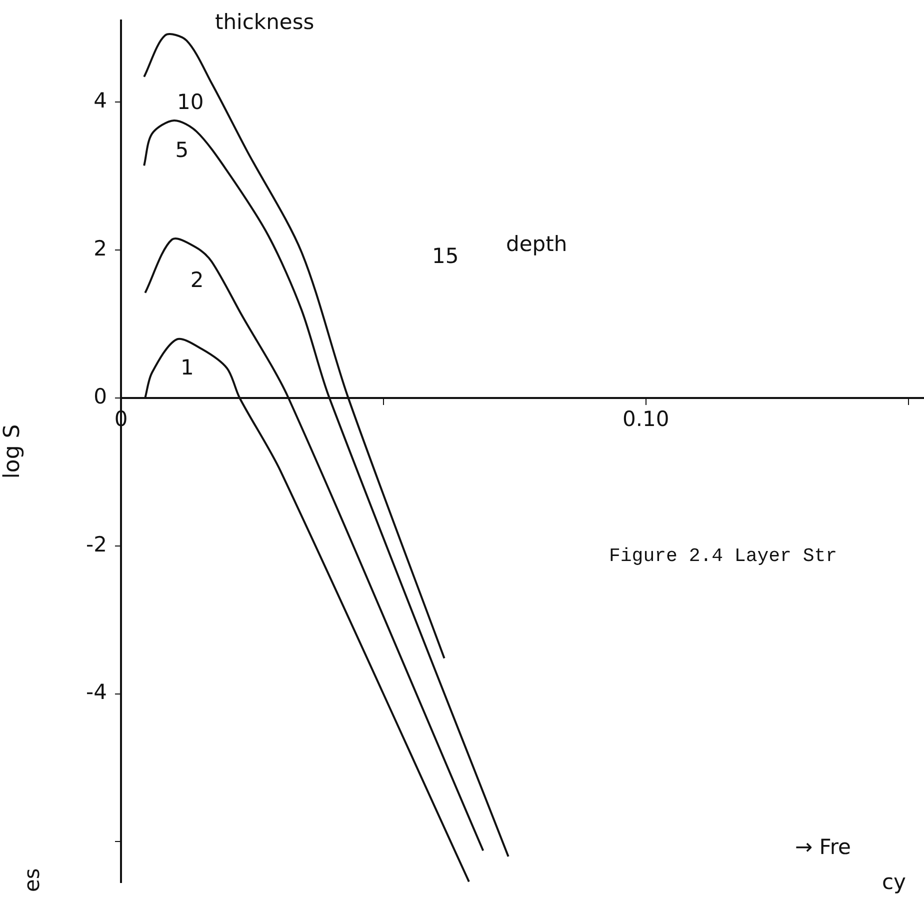 Image resolution: width=924 pixels, height=903 pixels. Describe the element at coordinates (197, 280) in the screenshot. I see `series-label: 2` at that location.